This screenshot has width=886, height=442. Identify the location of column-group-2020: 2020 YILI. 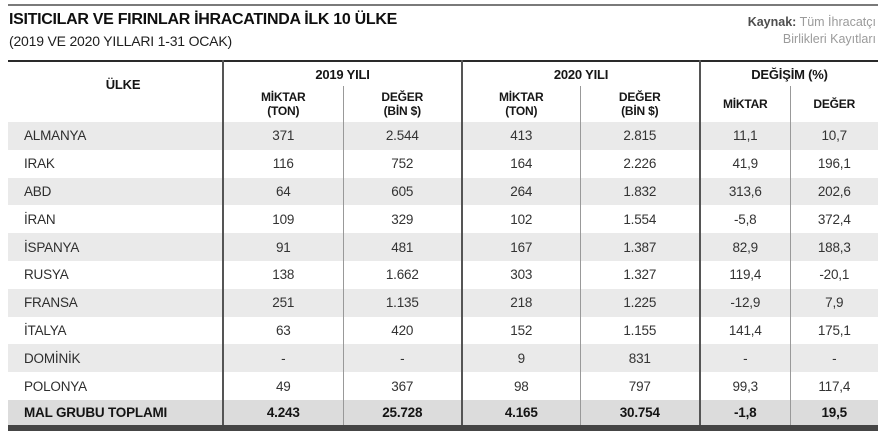
(580, 73).